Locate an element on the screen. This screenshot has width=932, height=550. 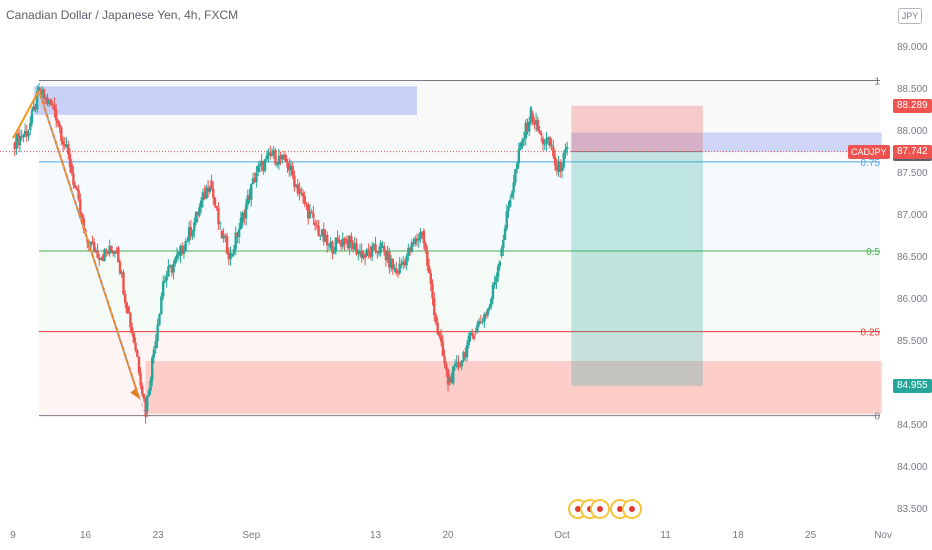
x-tick-label: 13 is located at coordinates (376, 535).